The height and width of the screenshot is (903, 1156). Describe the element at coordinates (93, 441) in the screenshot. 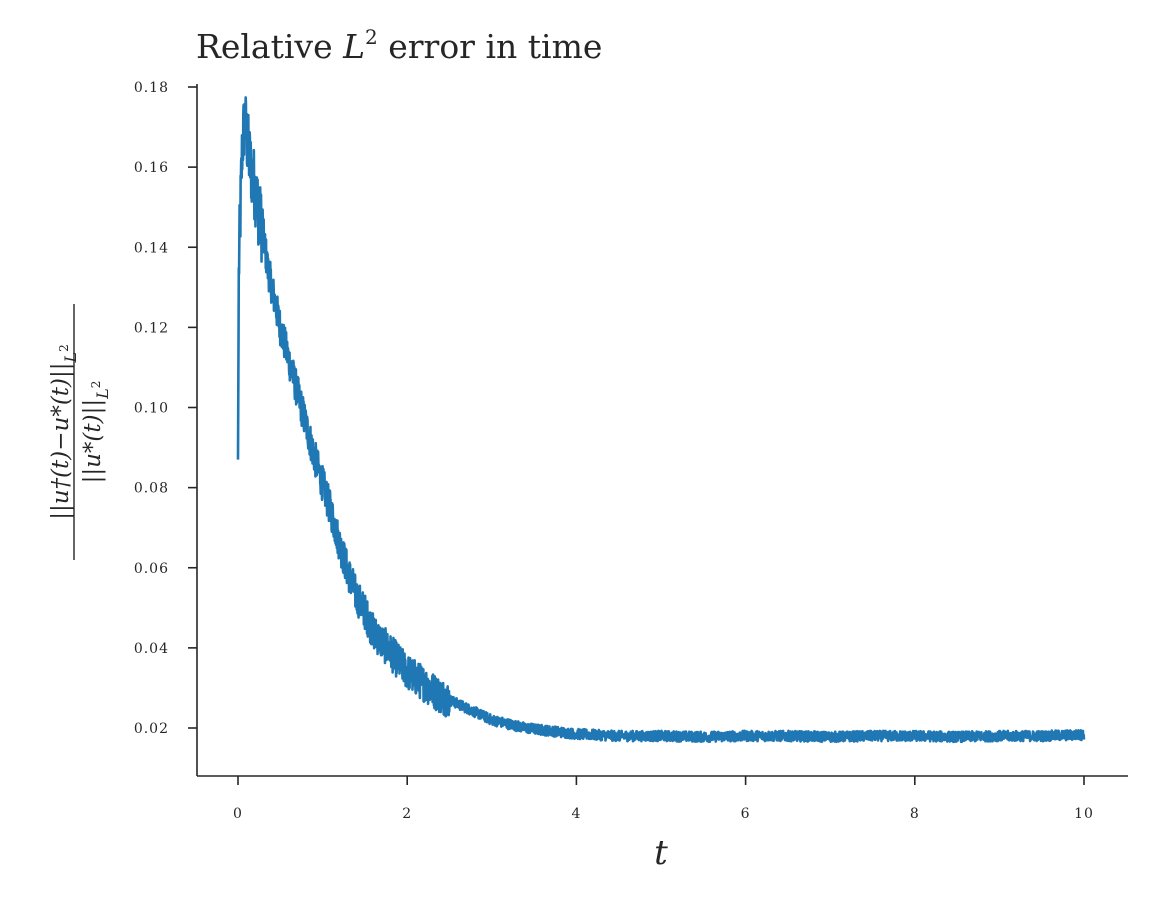

I see `y-label-denominator-text: ||u*(t)||` at that location.